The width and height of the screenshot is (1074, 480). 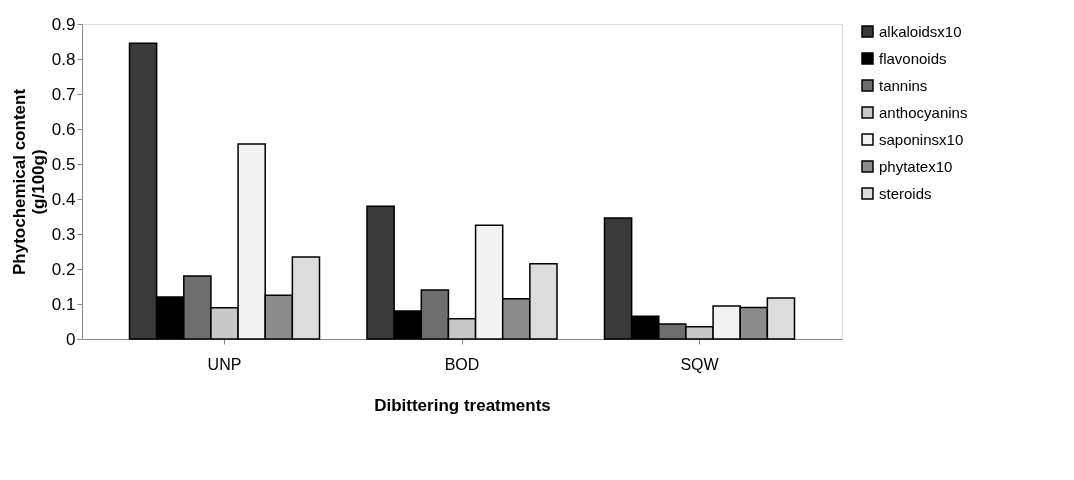 What do you see at coordinates (462, 364) in the screenshot?
I see `x-tick-label: BOD` at bounding box center [462, 364].